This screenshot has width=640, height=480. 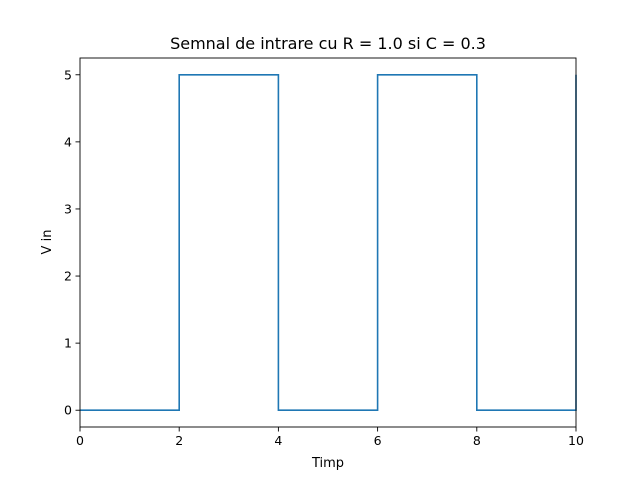 I want to click on x-tick-label: 4, so click(x=278, y=440).